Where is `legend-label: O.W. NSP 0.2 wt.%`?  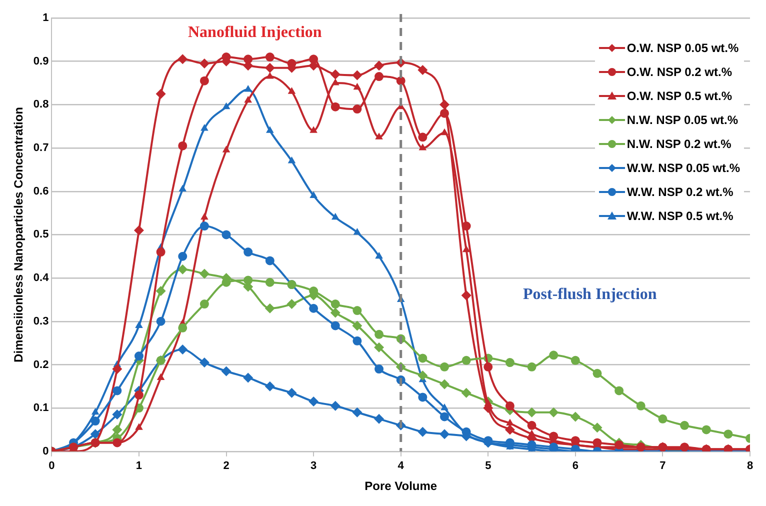
legend-label: O.W. NSP 0.2 wt.% is located at coordinates (679, 72).